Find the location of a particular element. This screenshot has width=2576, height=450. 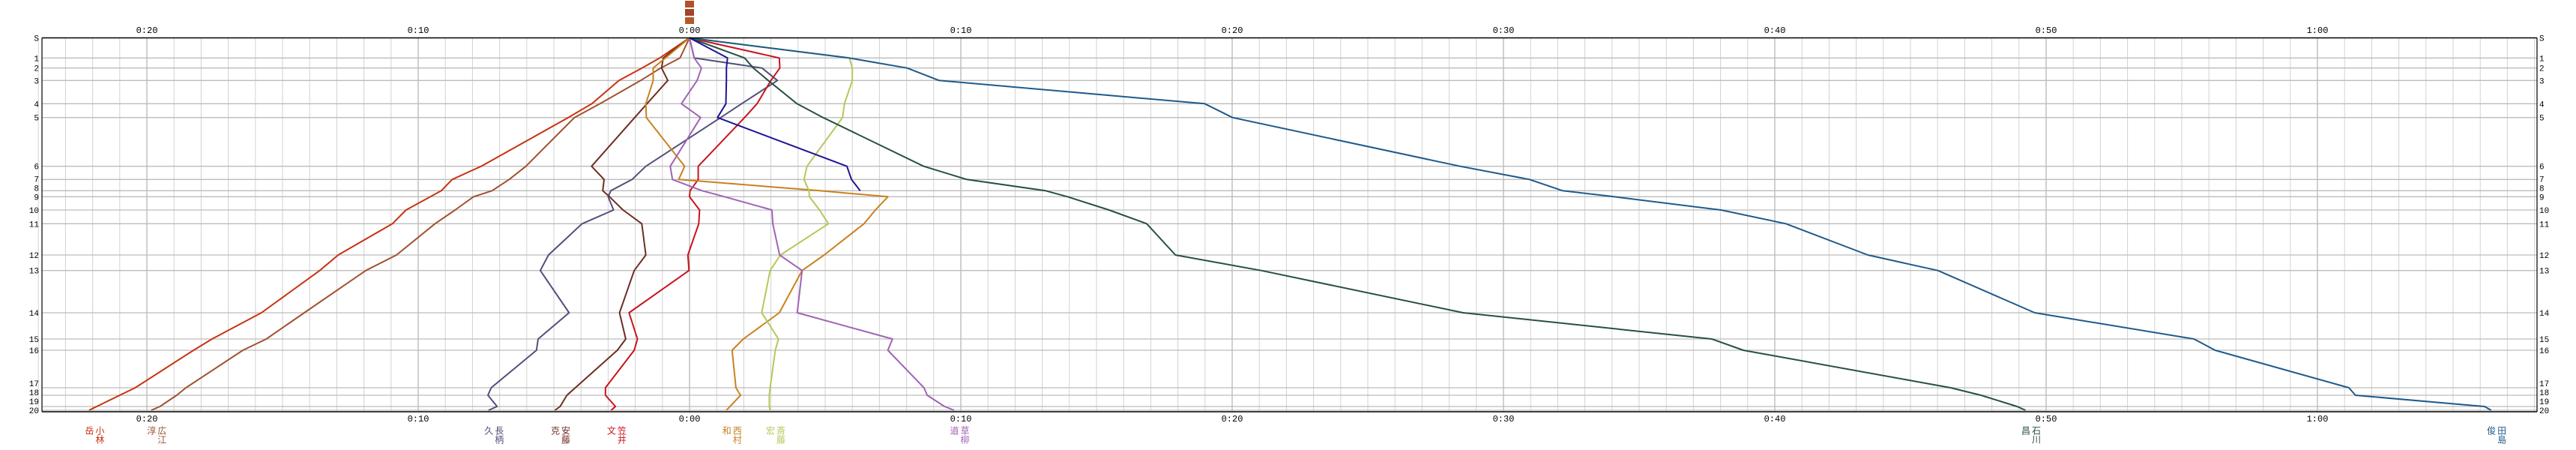

finisher-name-label: 安藤克 is located at coordinates (560, 435).